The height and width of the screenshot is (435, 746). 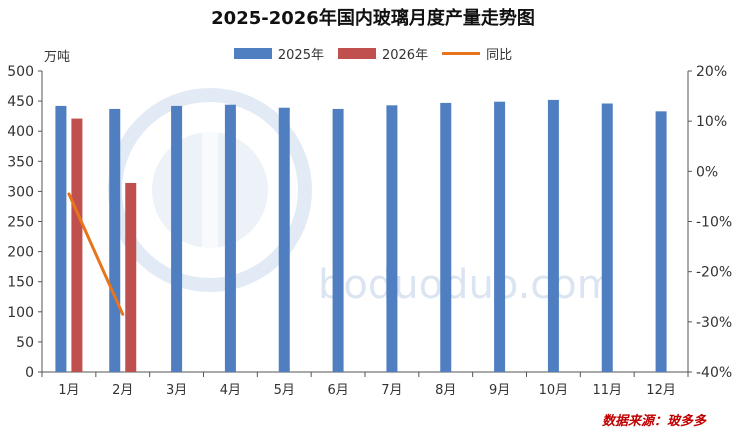 What do you see at coordinates (20, 162) in the screenshot?
I see `y-tick-label: 350` at bounding box center [20, 162].